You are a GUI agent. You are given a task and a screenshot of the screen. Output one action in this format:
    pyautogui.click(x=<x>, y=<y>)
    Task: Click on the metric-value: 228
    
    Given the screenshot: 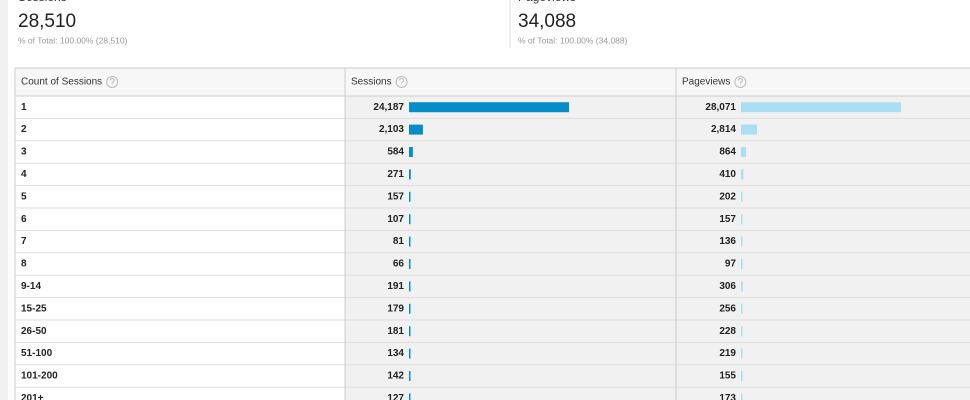 What is the action you would take?
    pyautogui.click(x=727, y=331)
    